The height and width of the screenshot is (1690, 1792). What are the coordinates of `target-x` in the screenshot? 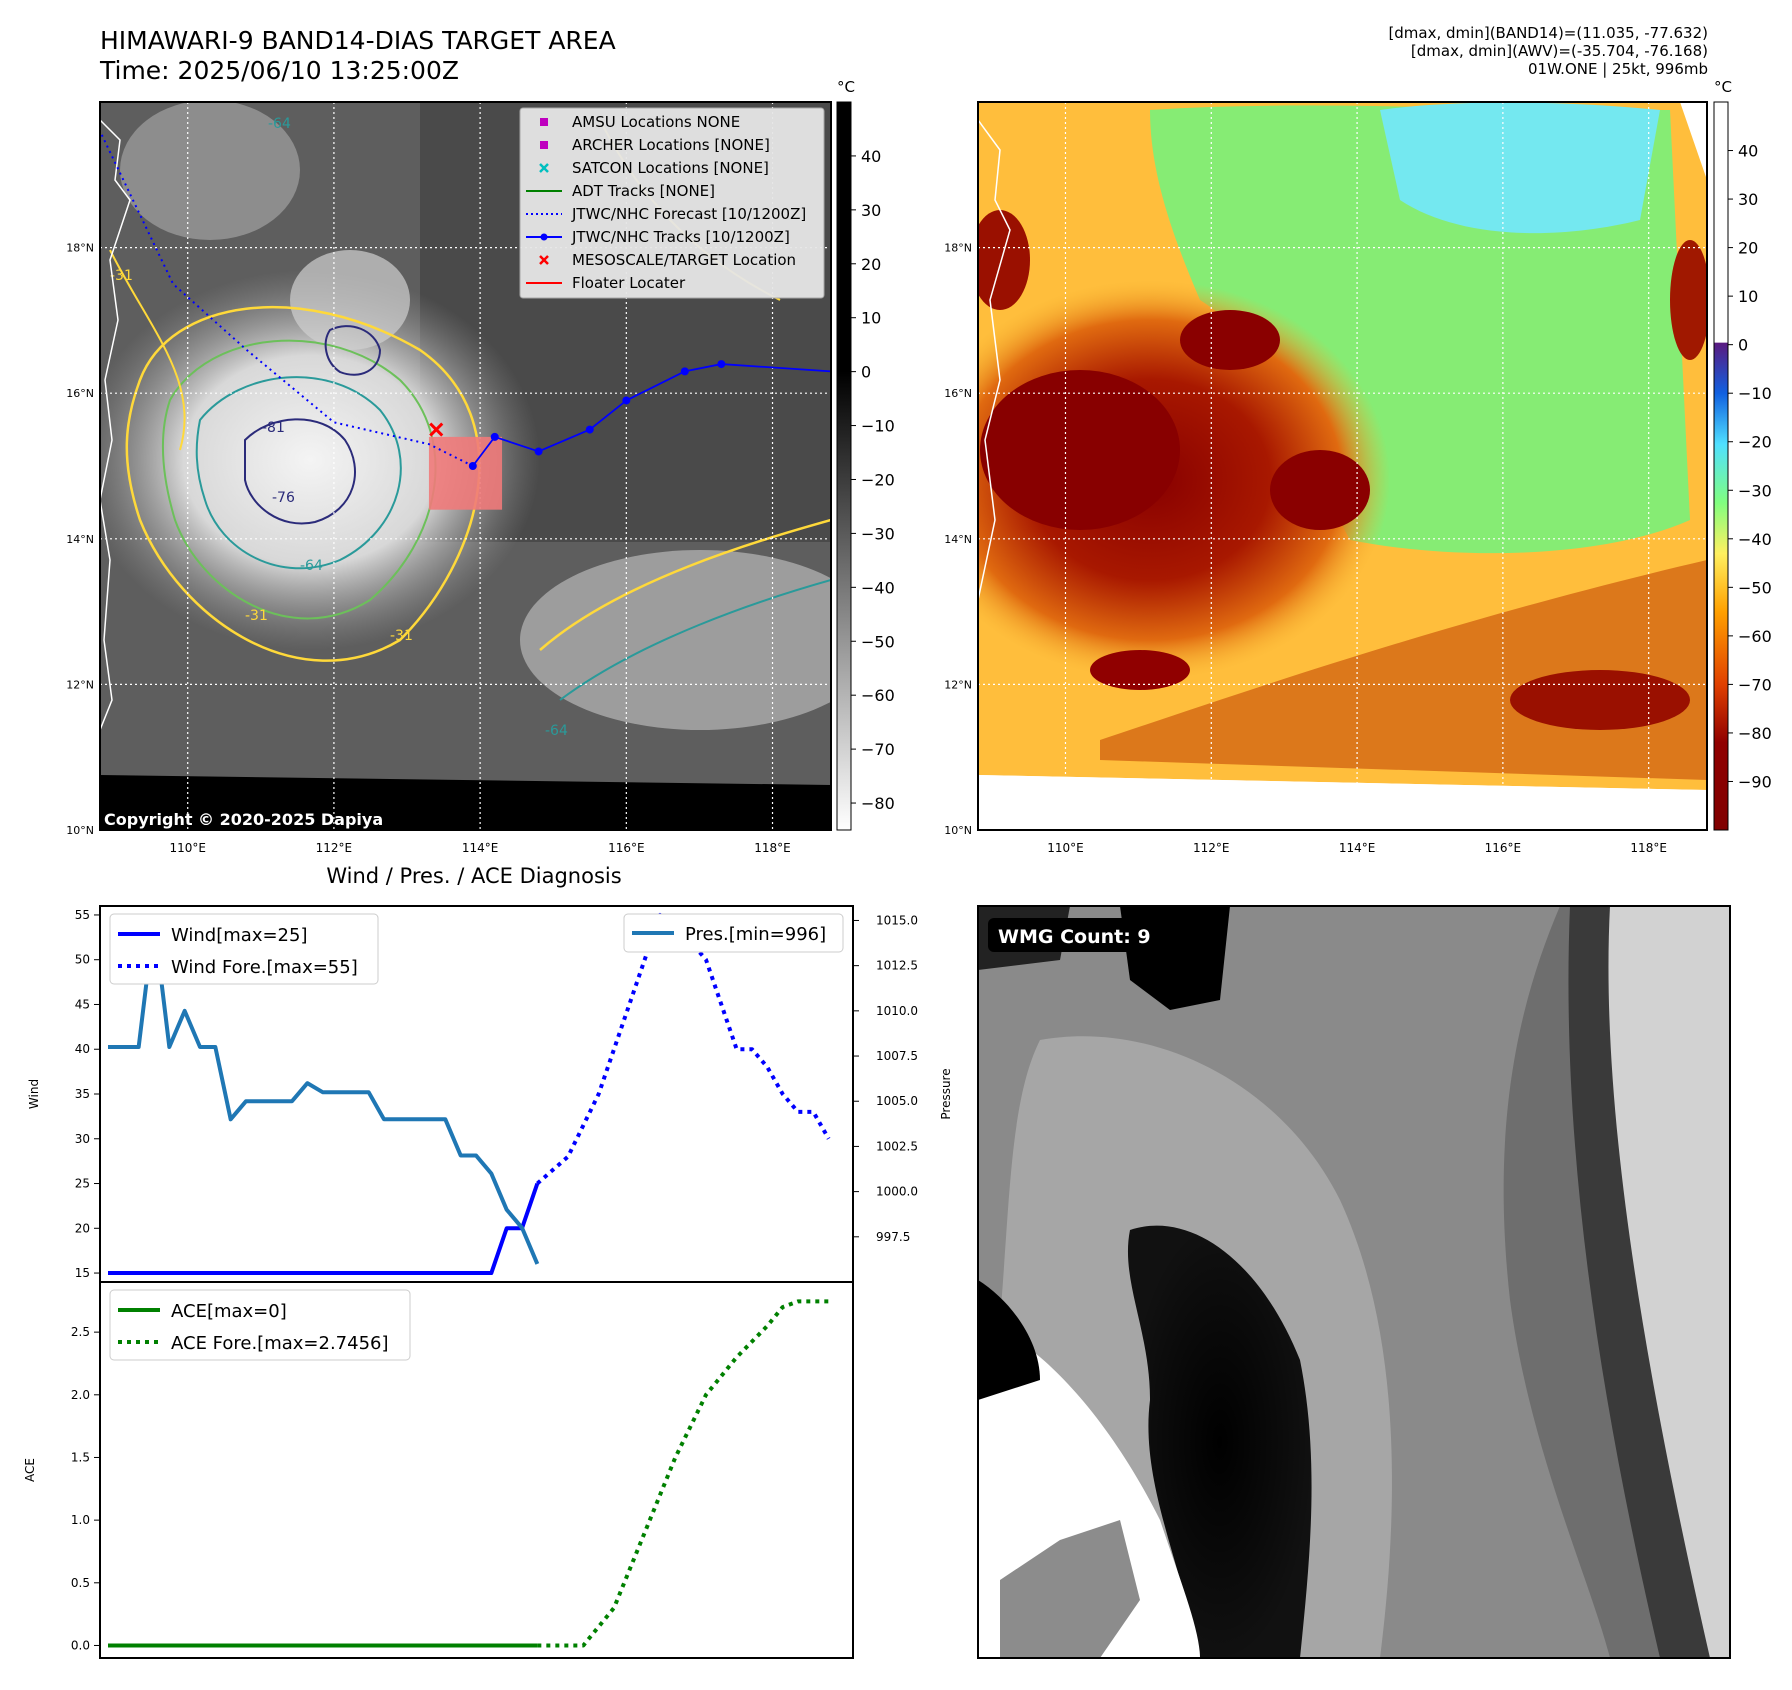 It's located at (436, 429).